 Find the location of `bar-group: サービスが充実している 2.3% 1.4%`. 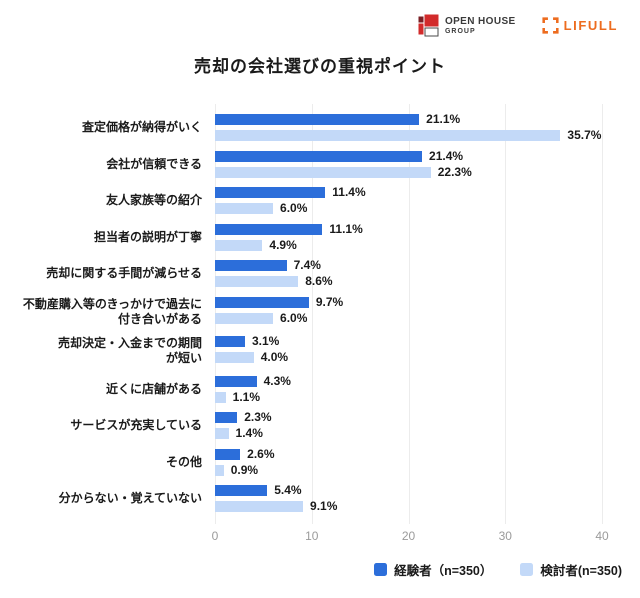

bar-group: サービスが充実している 2.3% 1.4% is located at coordinates (320, 425).